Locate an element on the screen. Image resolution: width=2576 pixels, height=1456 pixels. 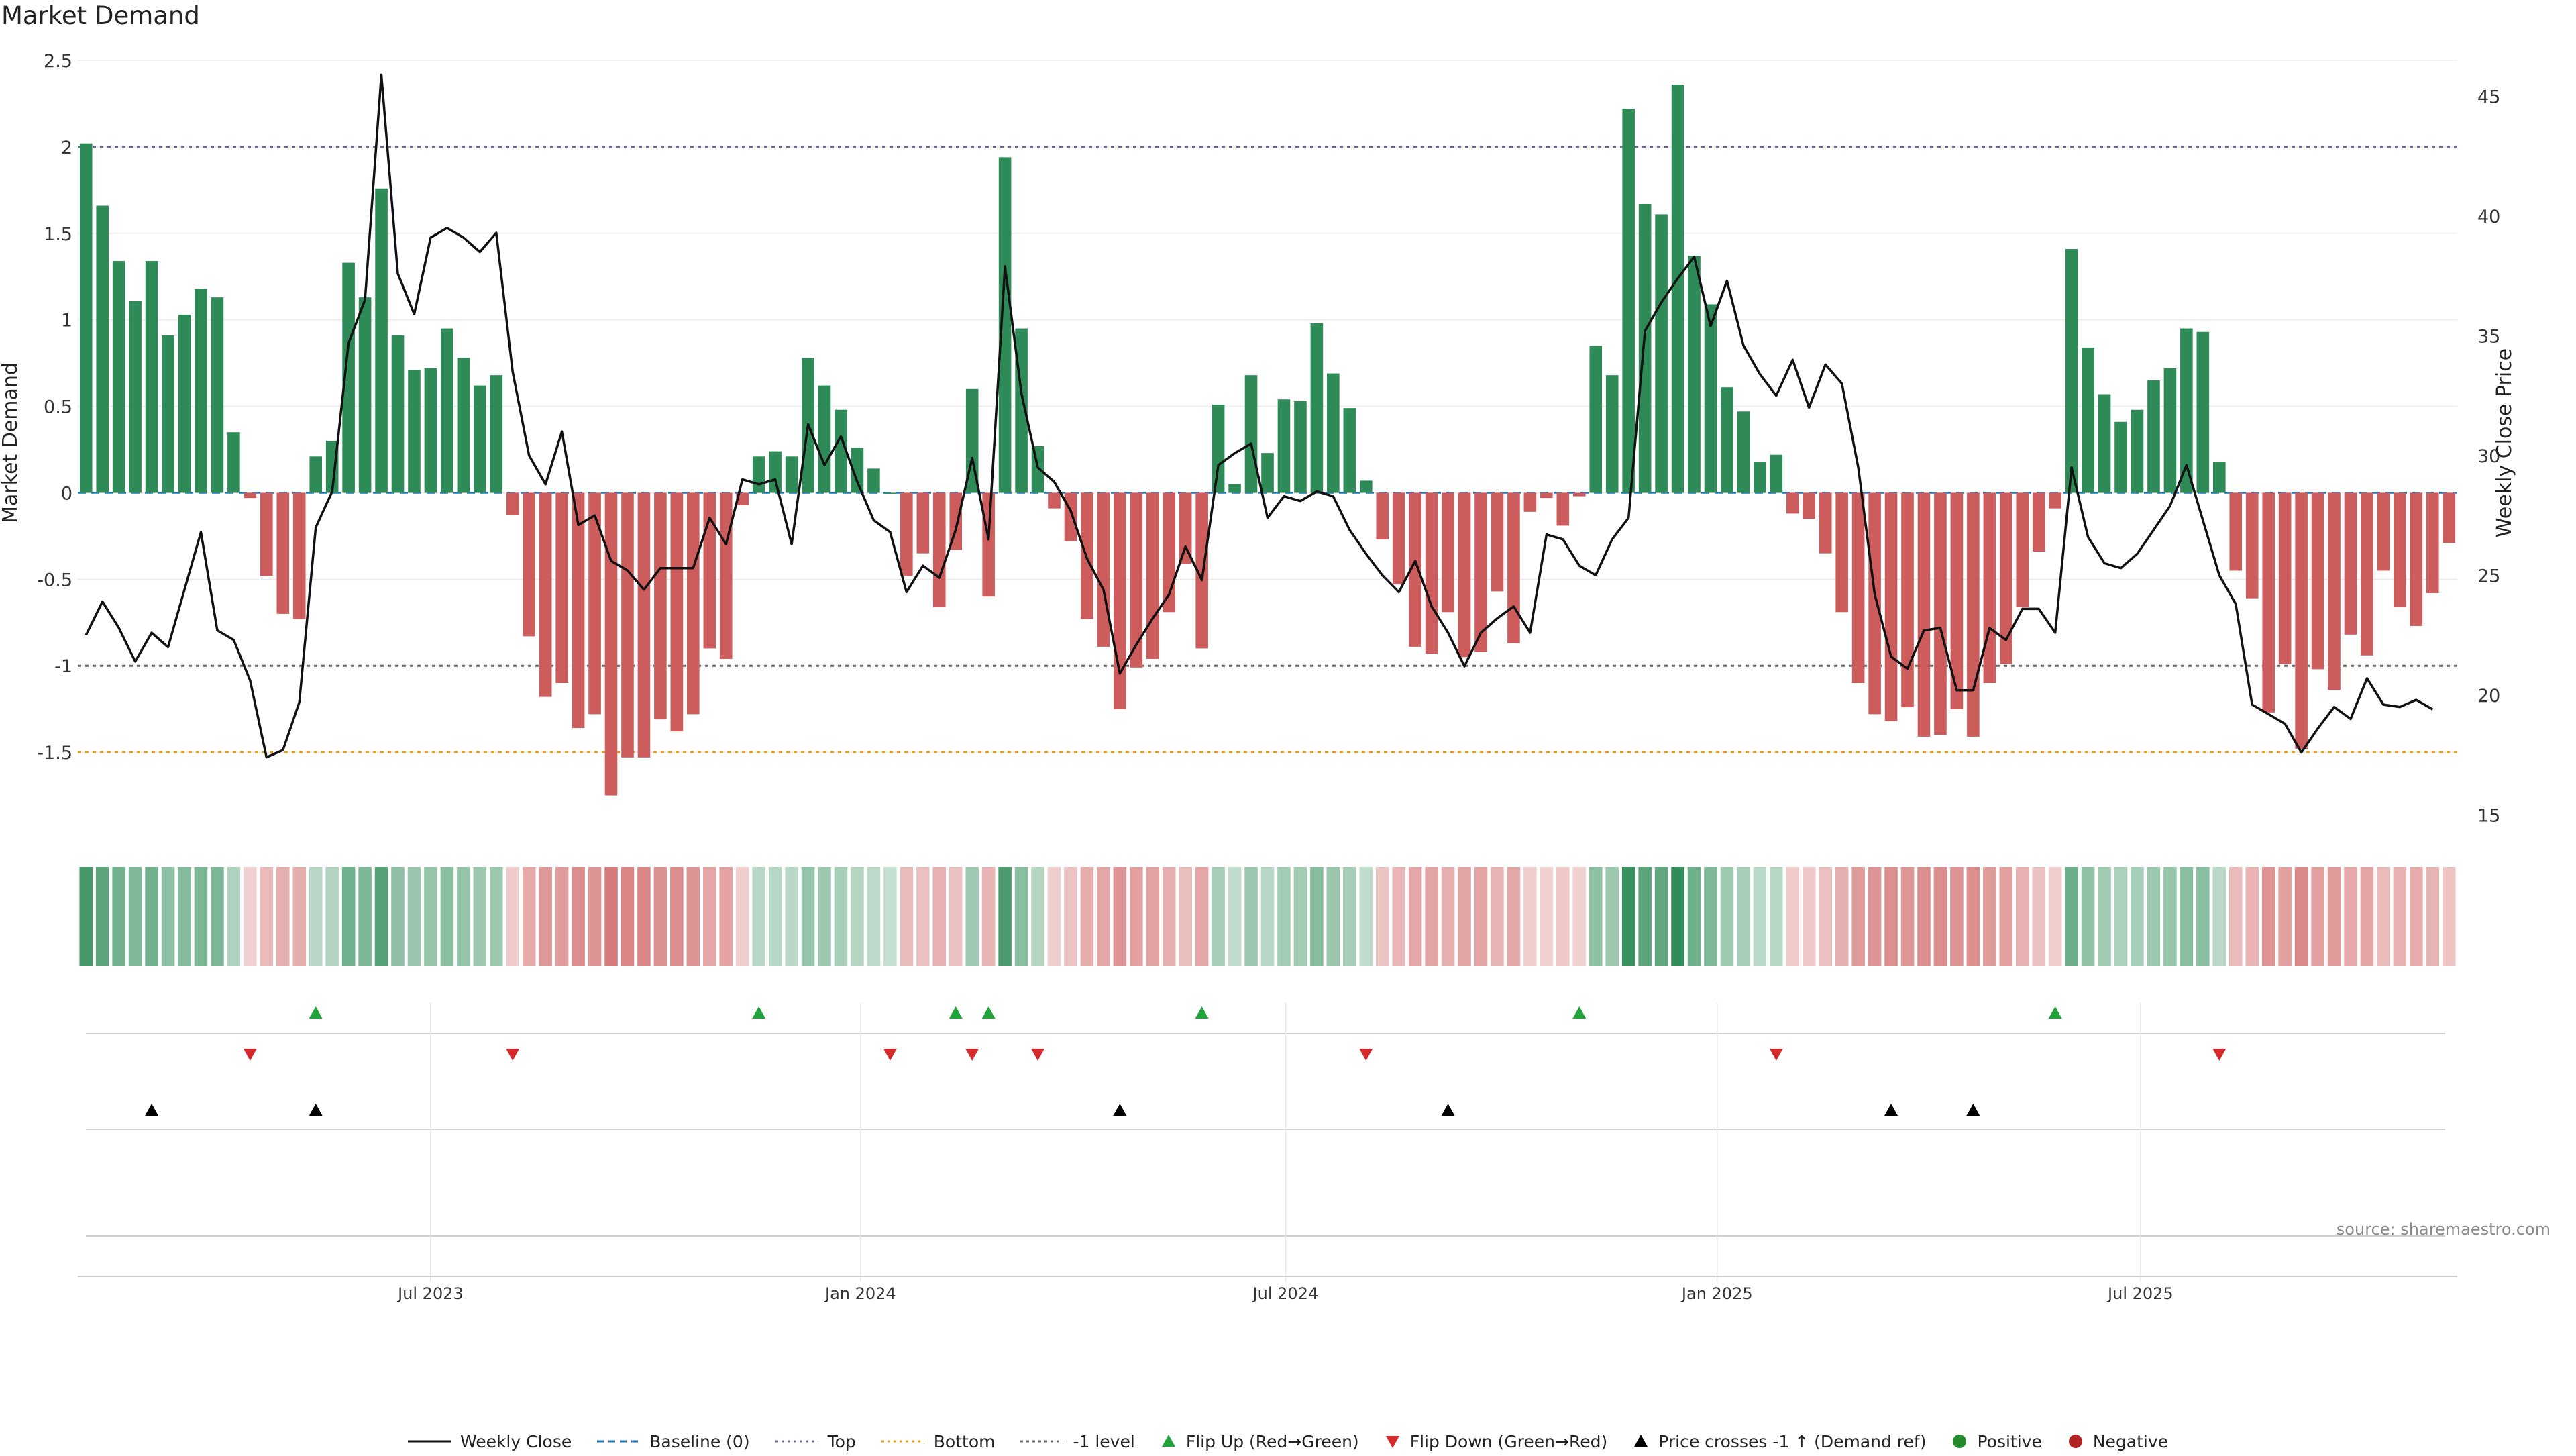
positive-legend-icon is located at coordinates (1960, 1442).